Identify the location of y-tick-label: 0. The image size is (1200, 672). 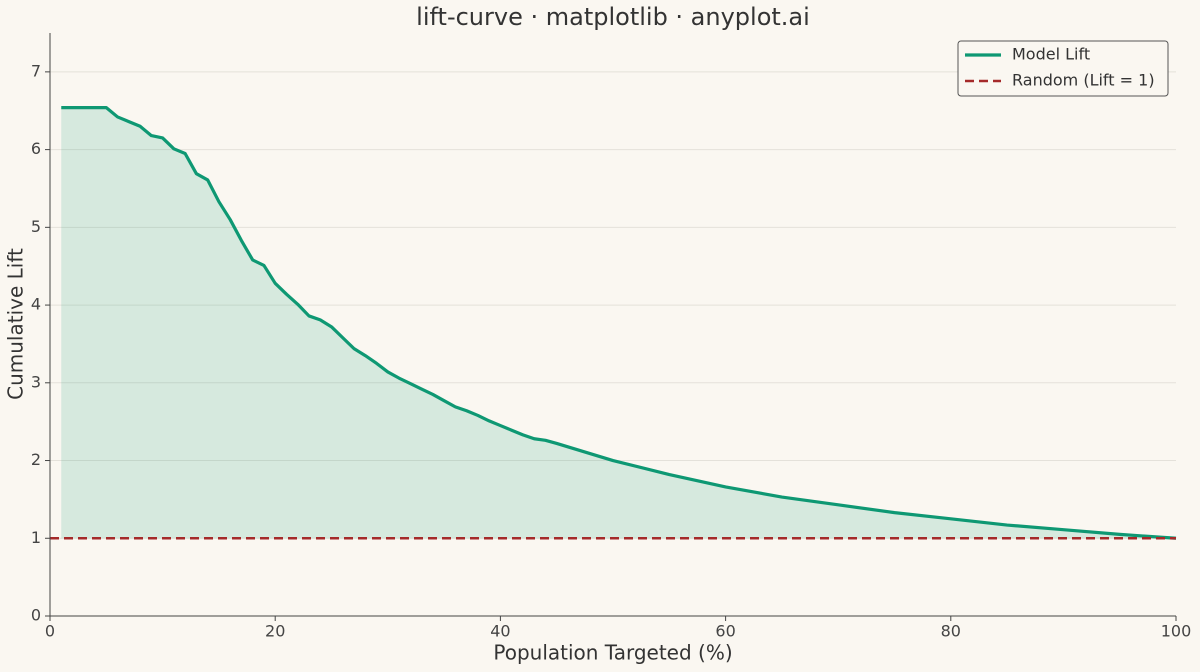
(36, 615).